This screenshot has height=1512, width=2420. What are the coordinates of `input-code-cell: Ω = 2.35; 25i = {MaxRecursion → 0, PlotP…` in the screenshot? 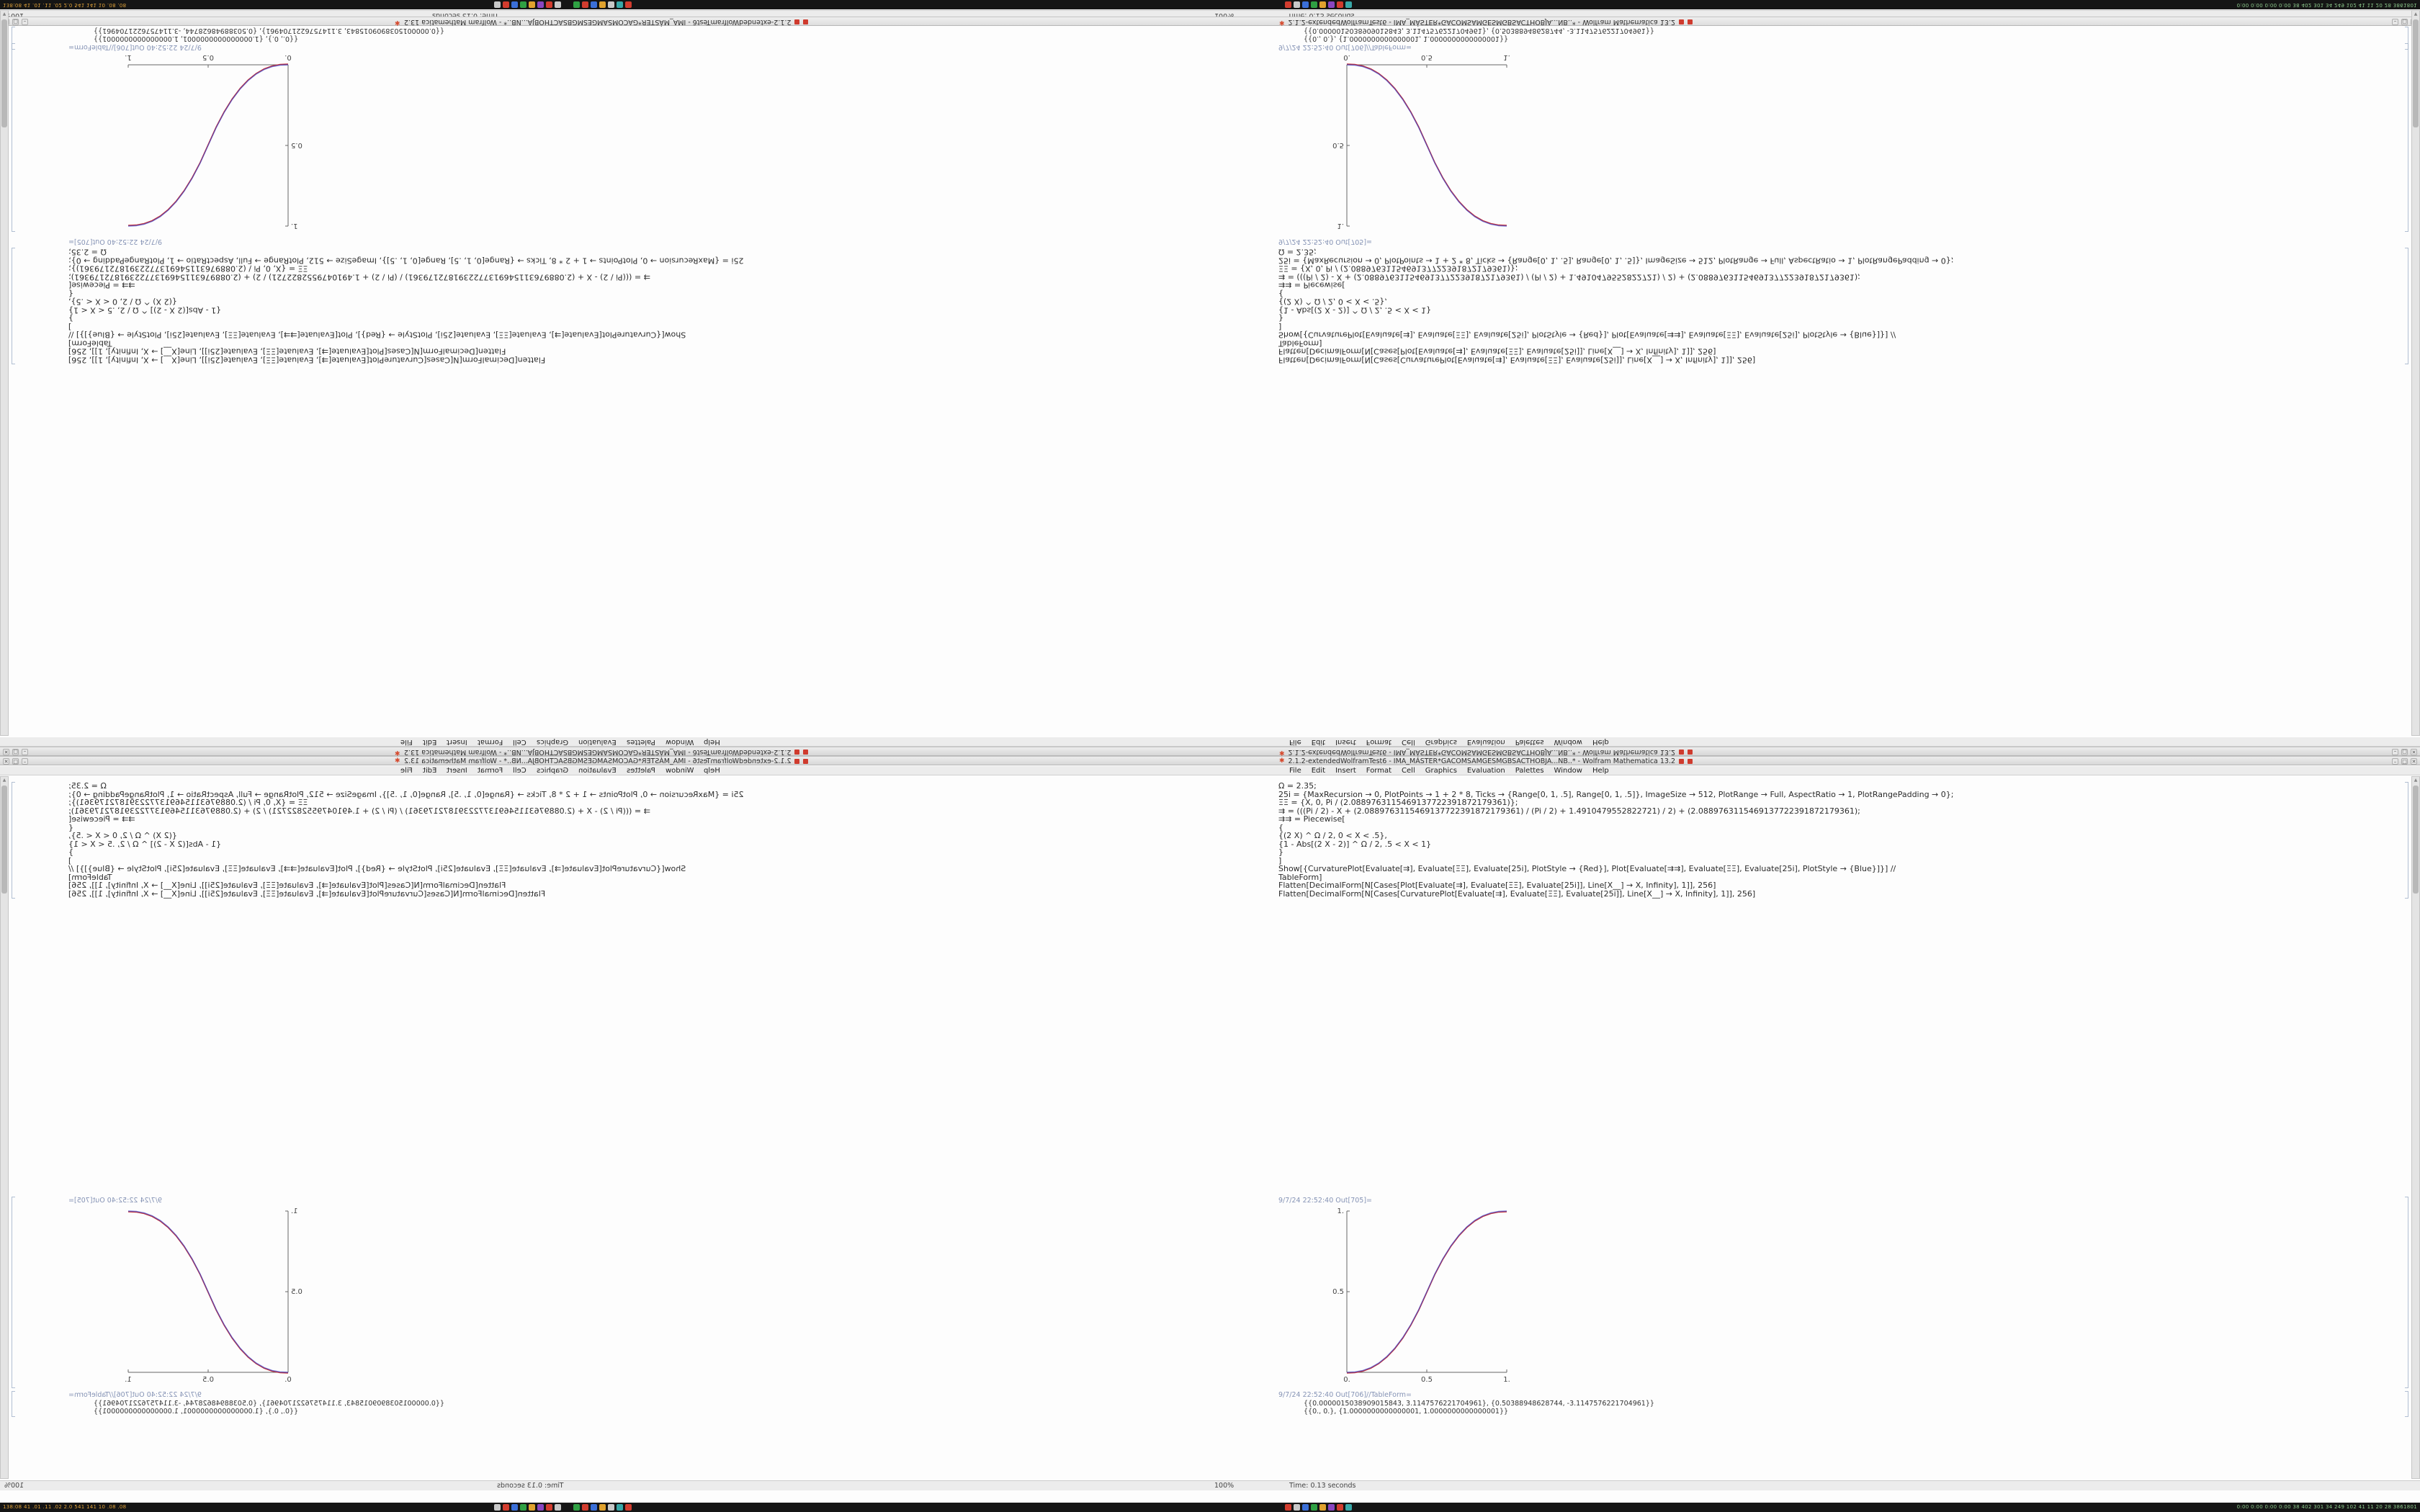 It's located at (406, 306).